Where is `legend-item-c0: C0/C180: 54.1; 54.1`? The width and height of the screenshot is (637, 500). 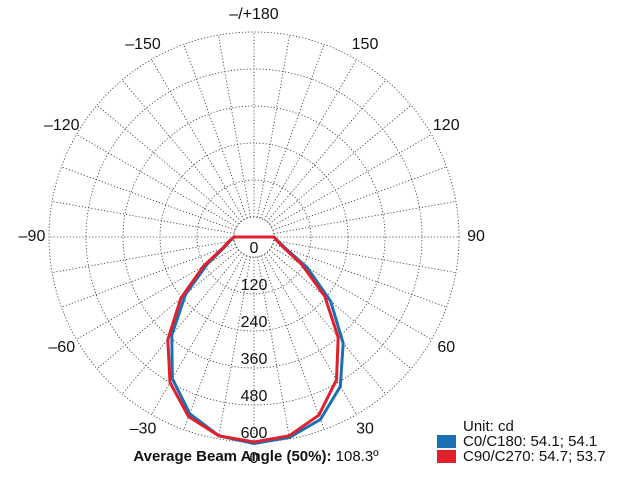
legend-item-c0: C0/C180: 54.1; 54.1 is located at coordinates (521, 441).